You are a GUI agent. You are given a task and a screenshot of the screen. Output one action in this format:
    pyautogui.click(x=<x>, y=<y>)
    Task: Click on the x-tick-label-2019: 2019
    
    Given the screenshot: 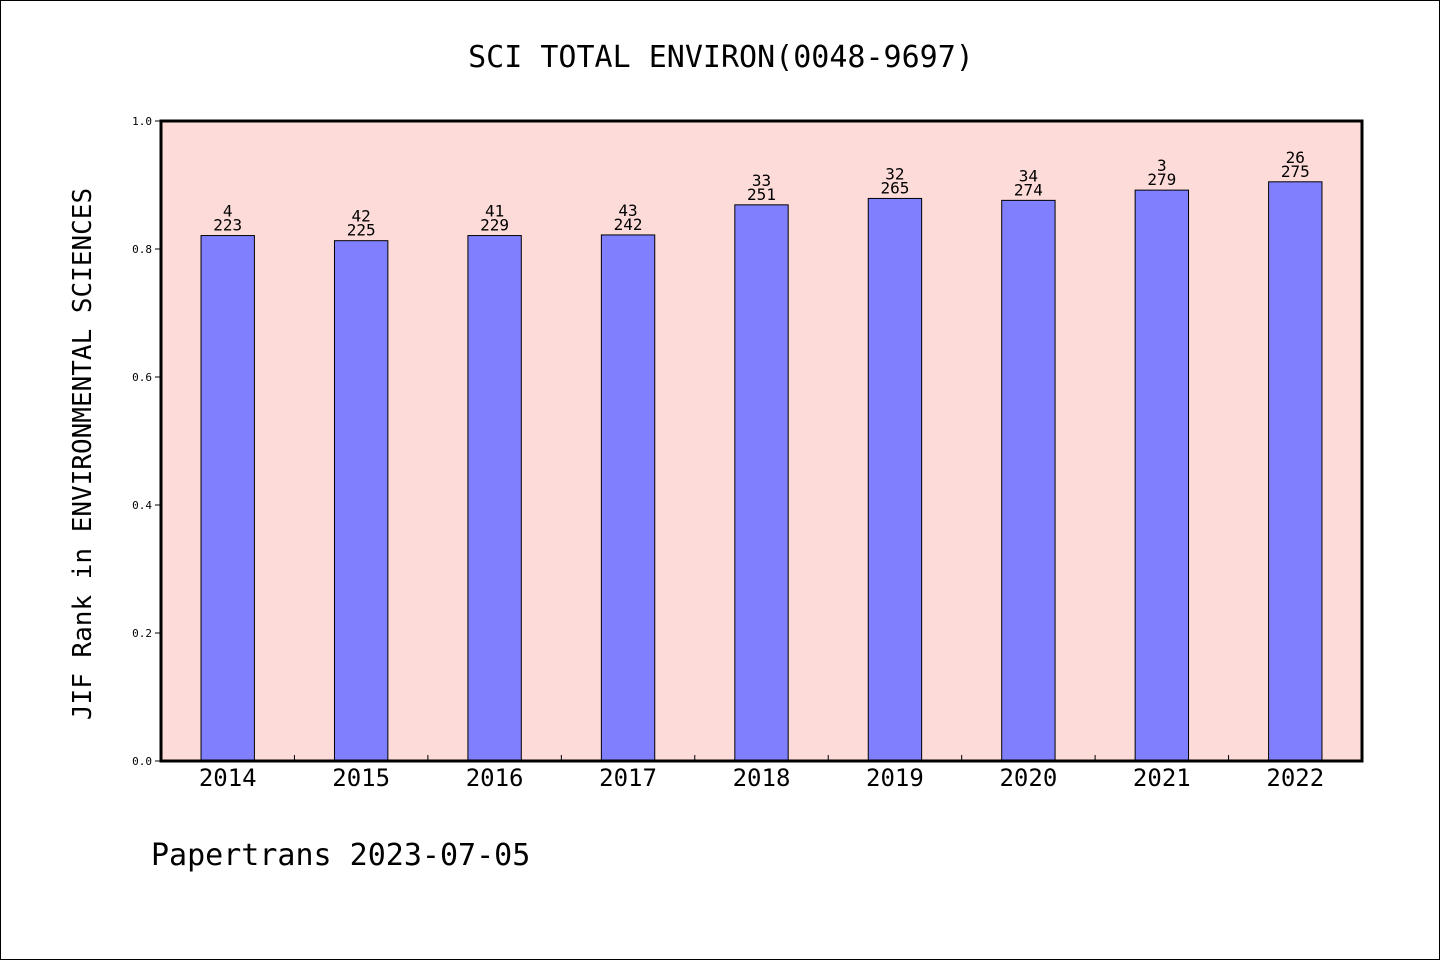 What is the action you would take?
    pyautogui.click(x=895, y=778)
    